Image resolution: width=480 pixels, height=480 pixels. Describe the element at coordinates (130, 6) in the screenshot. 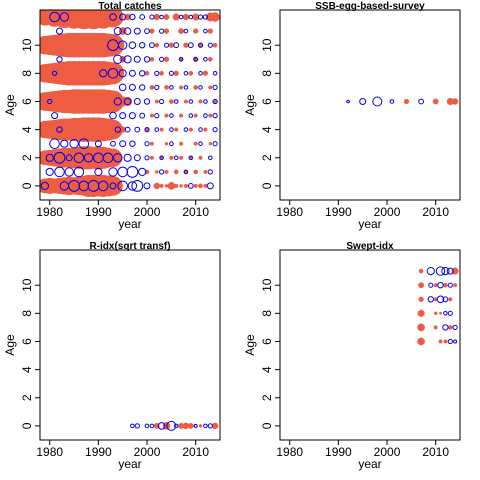

I see `chart-title: Total catches` at that location.